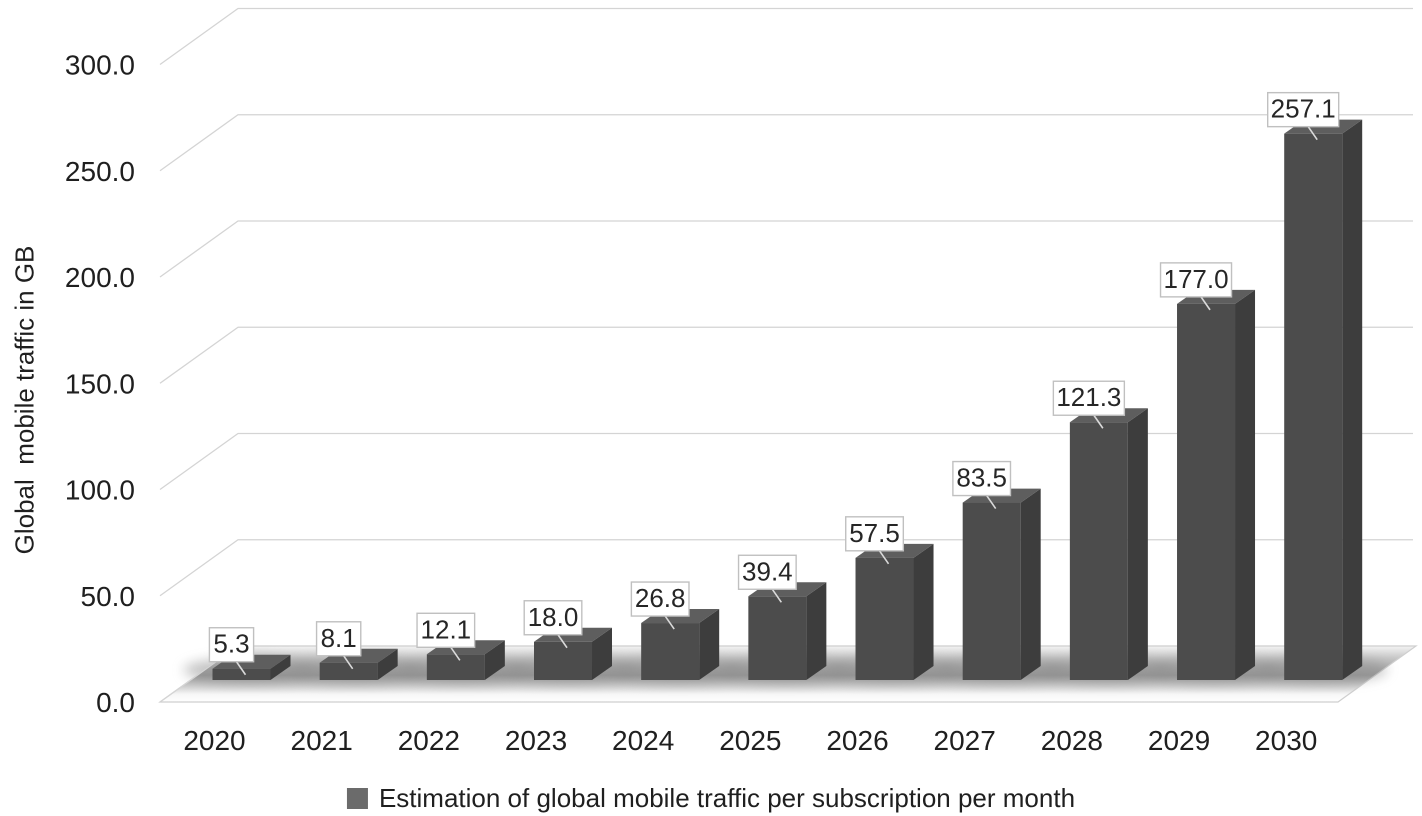 The height and width of the screenshot is (816, 1422). I want to click on y-tick-label: 0.0, so click(115, 702).